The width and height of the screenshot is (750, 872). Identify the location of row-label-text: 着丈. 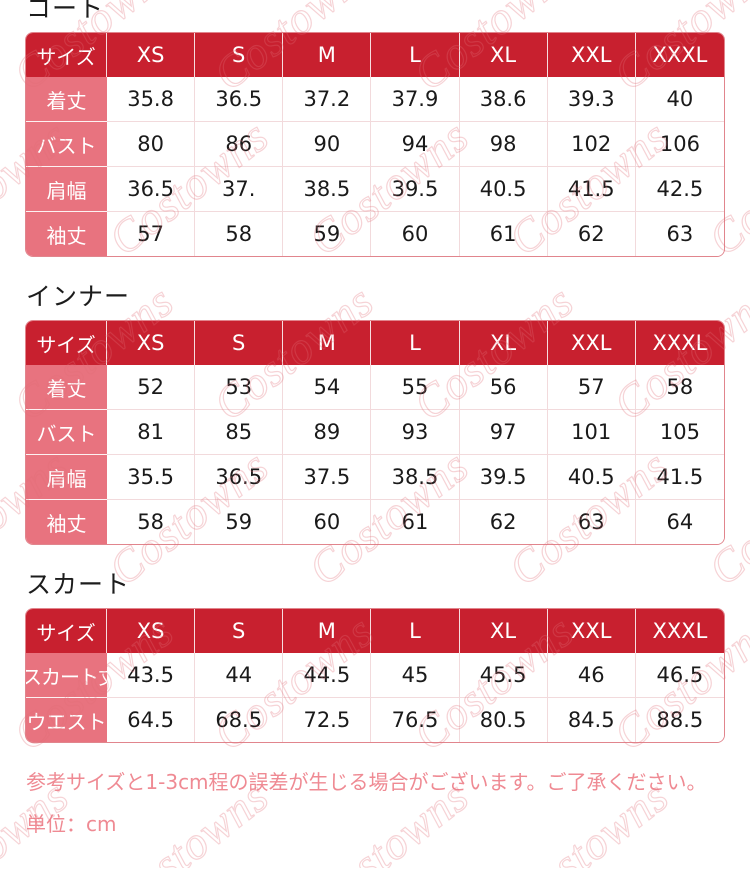
(66, 388).